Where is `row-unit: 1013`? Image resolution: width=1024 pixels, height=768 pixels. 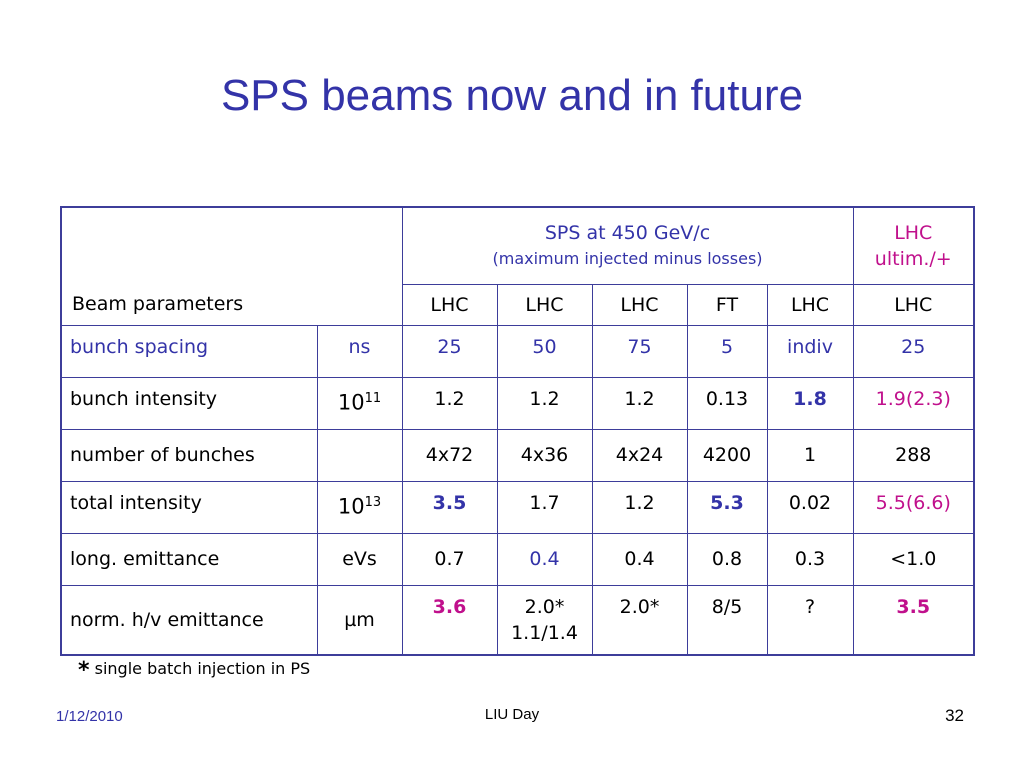 row-unit: 1013 is located at coordinates (359, 507).